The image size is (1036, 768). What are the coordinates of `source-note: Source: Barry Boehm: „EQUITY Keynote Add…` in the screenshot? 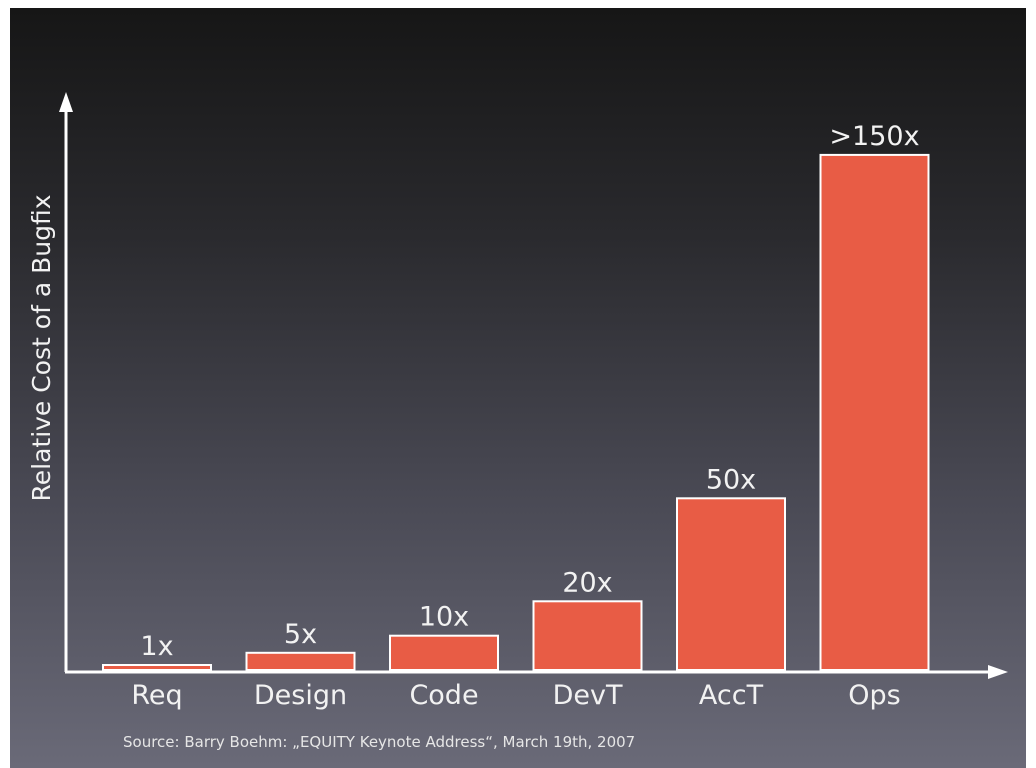 It's located at (379, 742).